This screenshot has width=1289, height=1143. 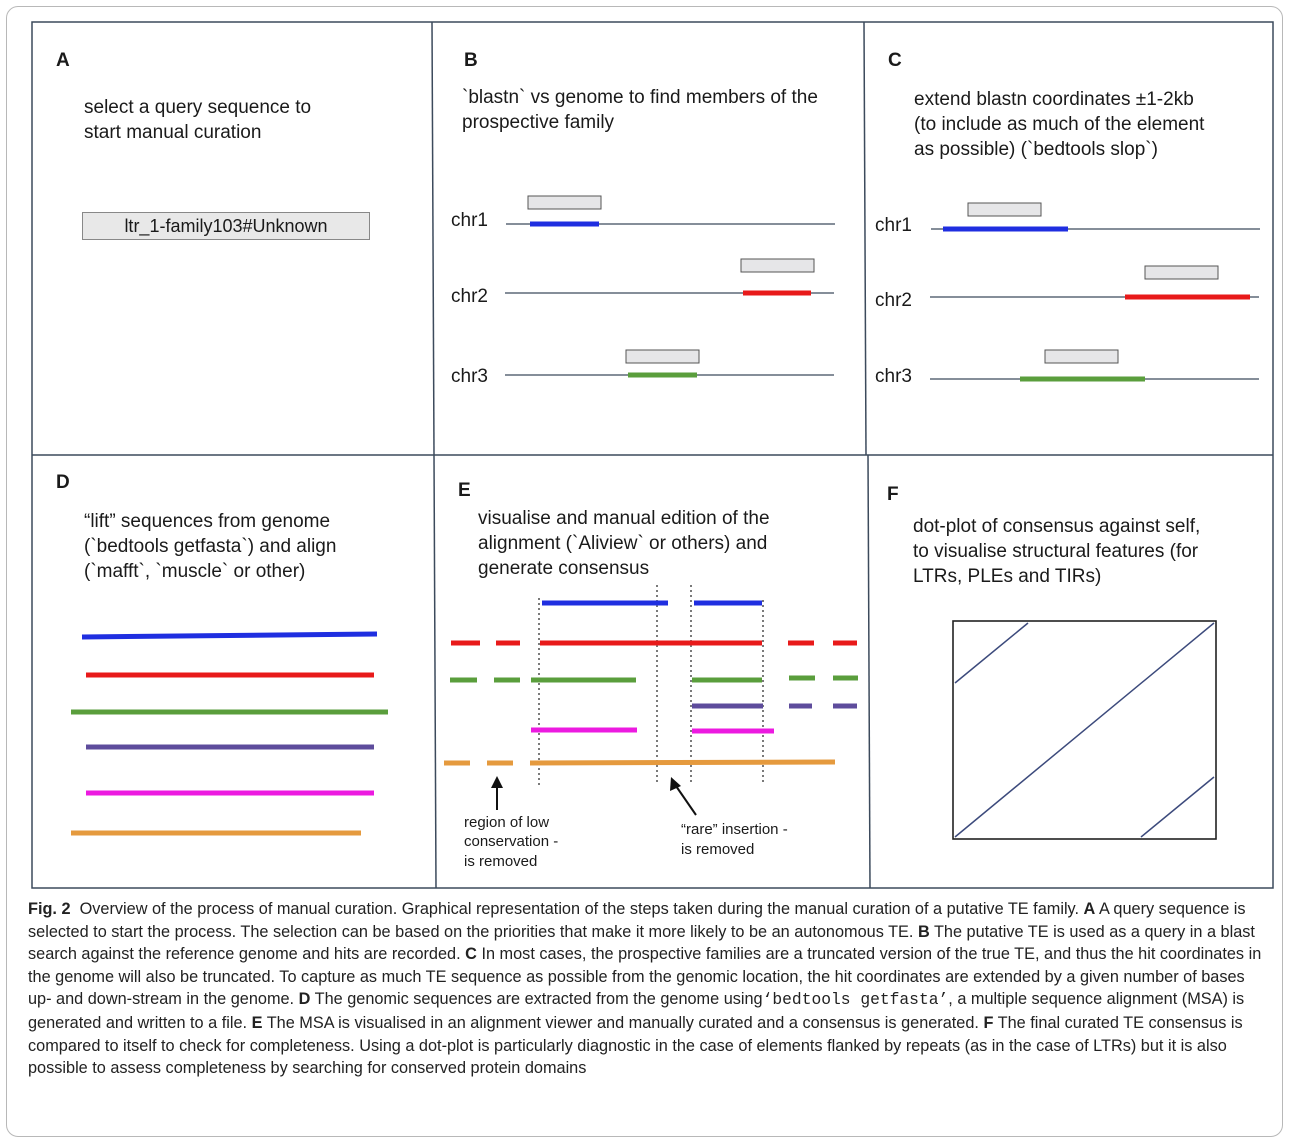 I want to click on panel-d-letter: D, so click(x=63, y=482).